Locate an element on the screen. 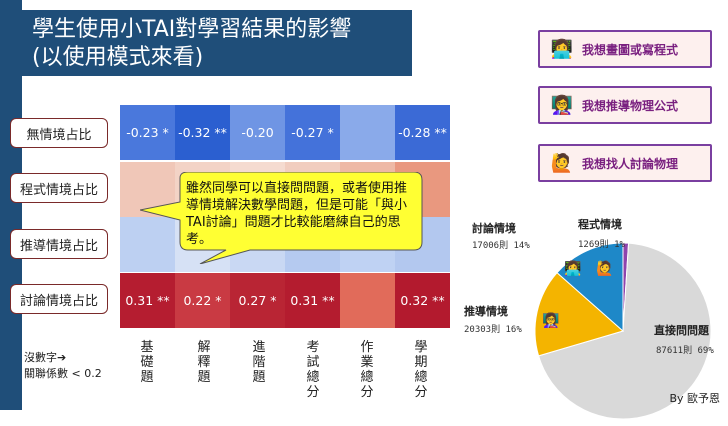 The image size is (728, 426). heatmap-cell: -0.32 ** is located at coordinates (202, 132).